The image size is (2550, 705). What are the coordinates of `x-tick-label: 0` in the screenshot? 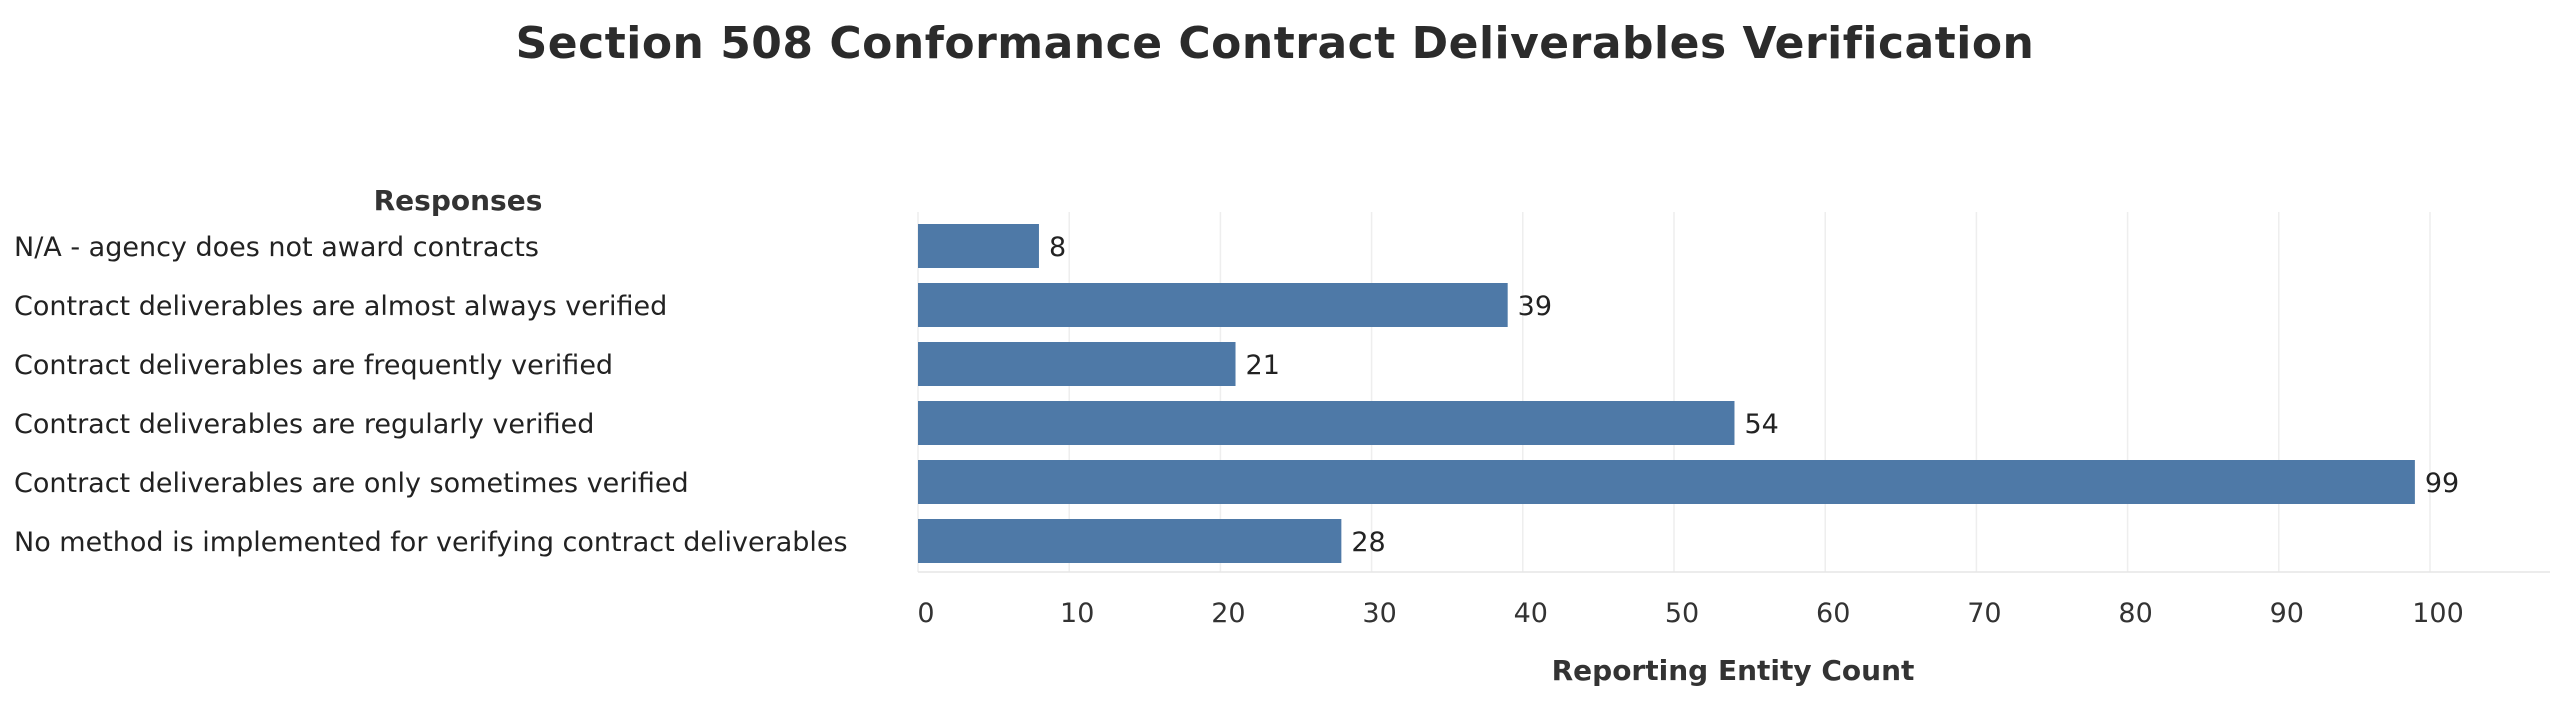 It's located at (925, 613).